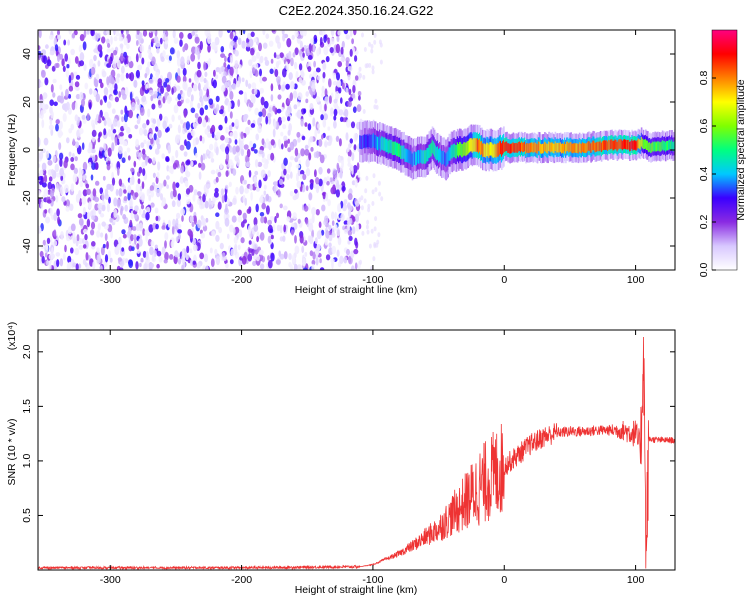 The image size is (750, 600). Describe the element at coordinates (504, 580) in the screenshot. I see `snr-x-tick-label: 0` at that location.